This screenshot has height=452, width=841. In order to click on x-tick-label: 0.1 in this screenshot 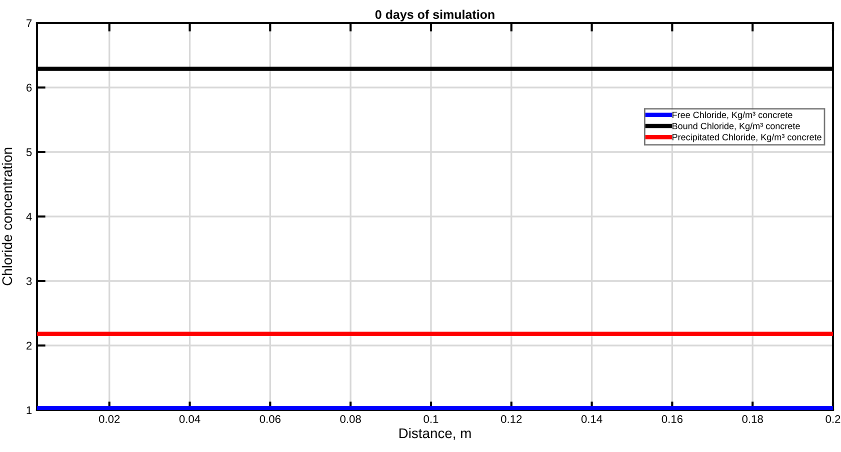, I will do `click(431, 419)`.